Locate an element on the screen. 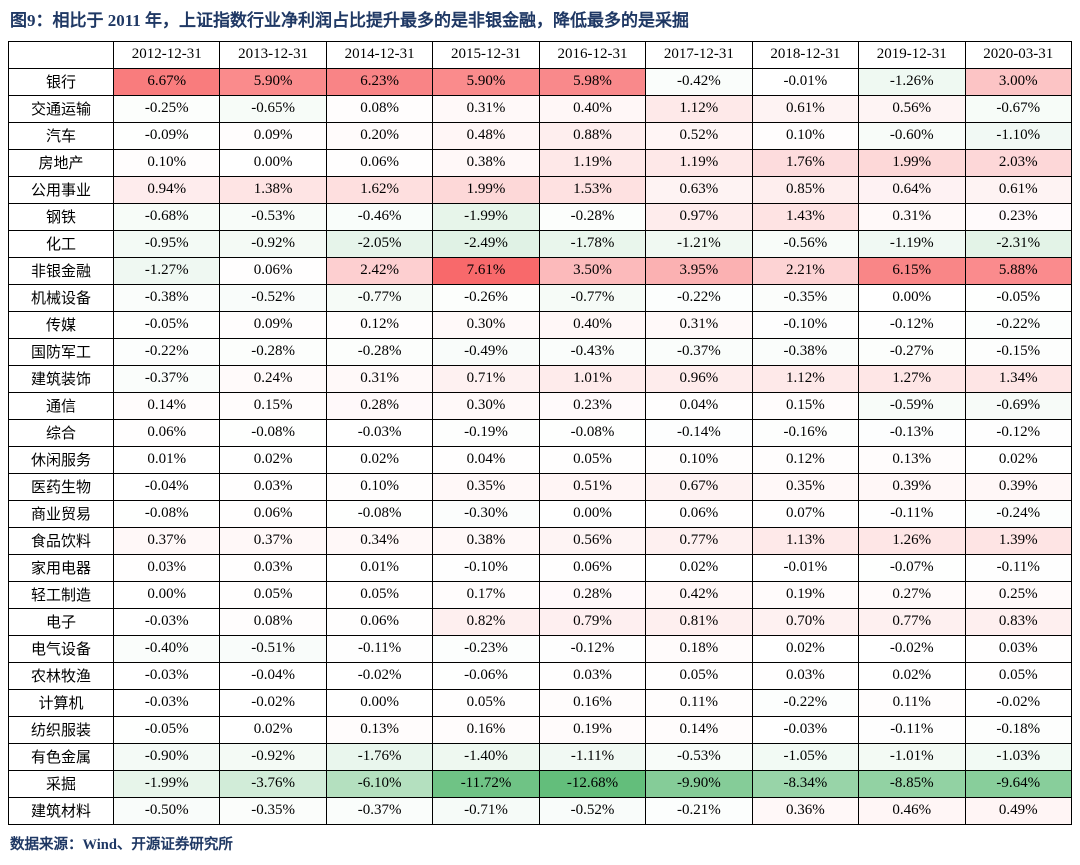 The height and width of the screenshot is (865, 1080). table-cell: 7.61% is located at coordinates (486, 270).